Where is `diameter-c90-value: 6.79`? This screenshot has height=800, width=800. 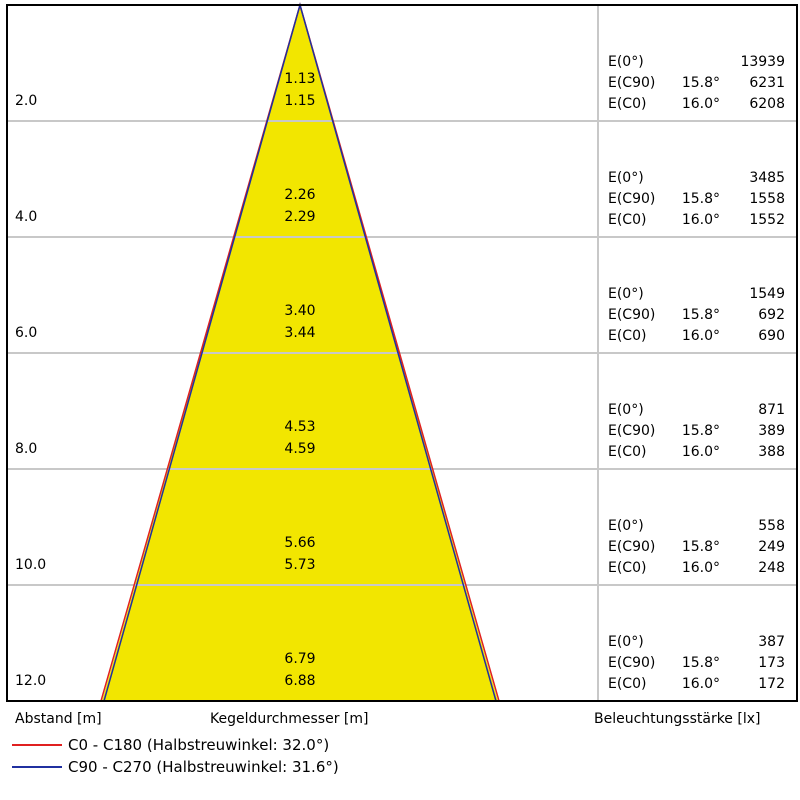 diameter-c90-value: 6.79 is located at coordinates (300, 659).